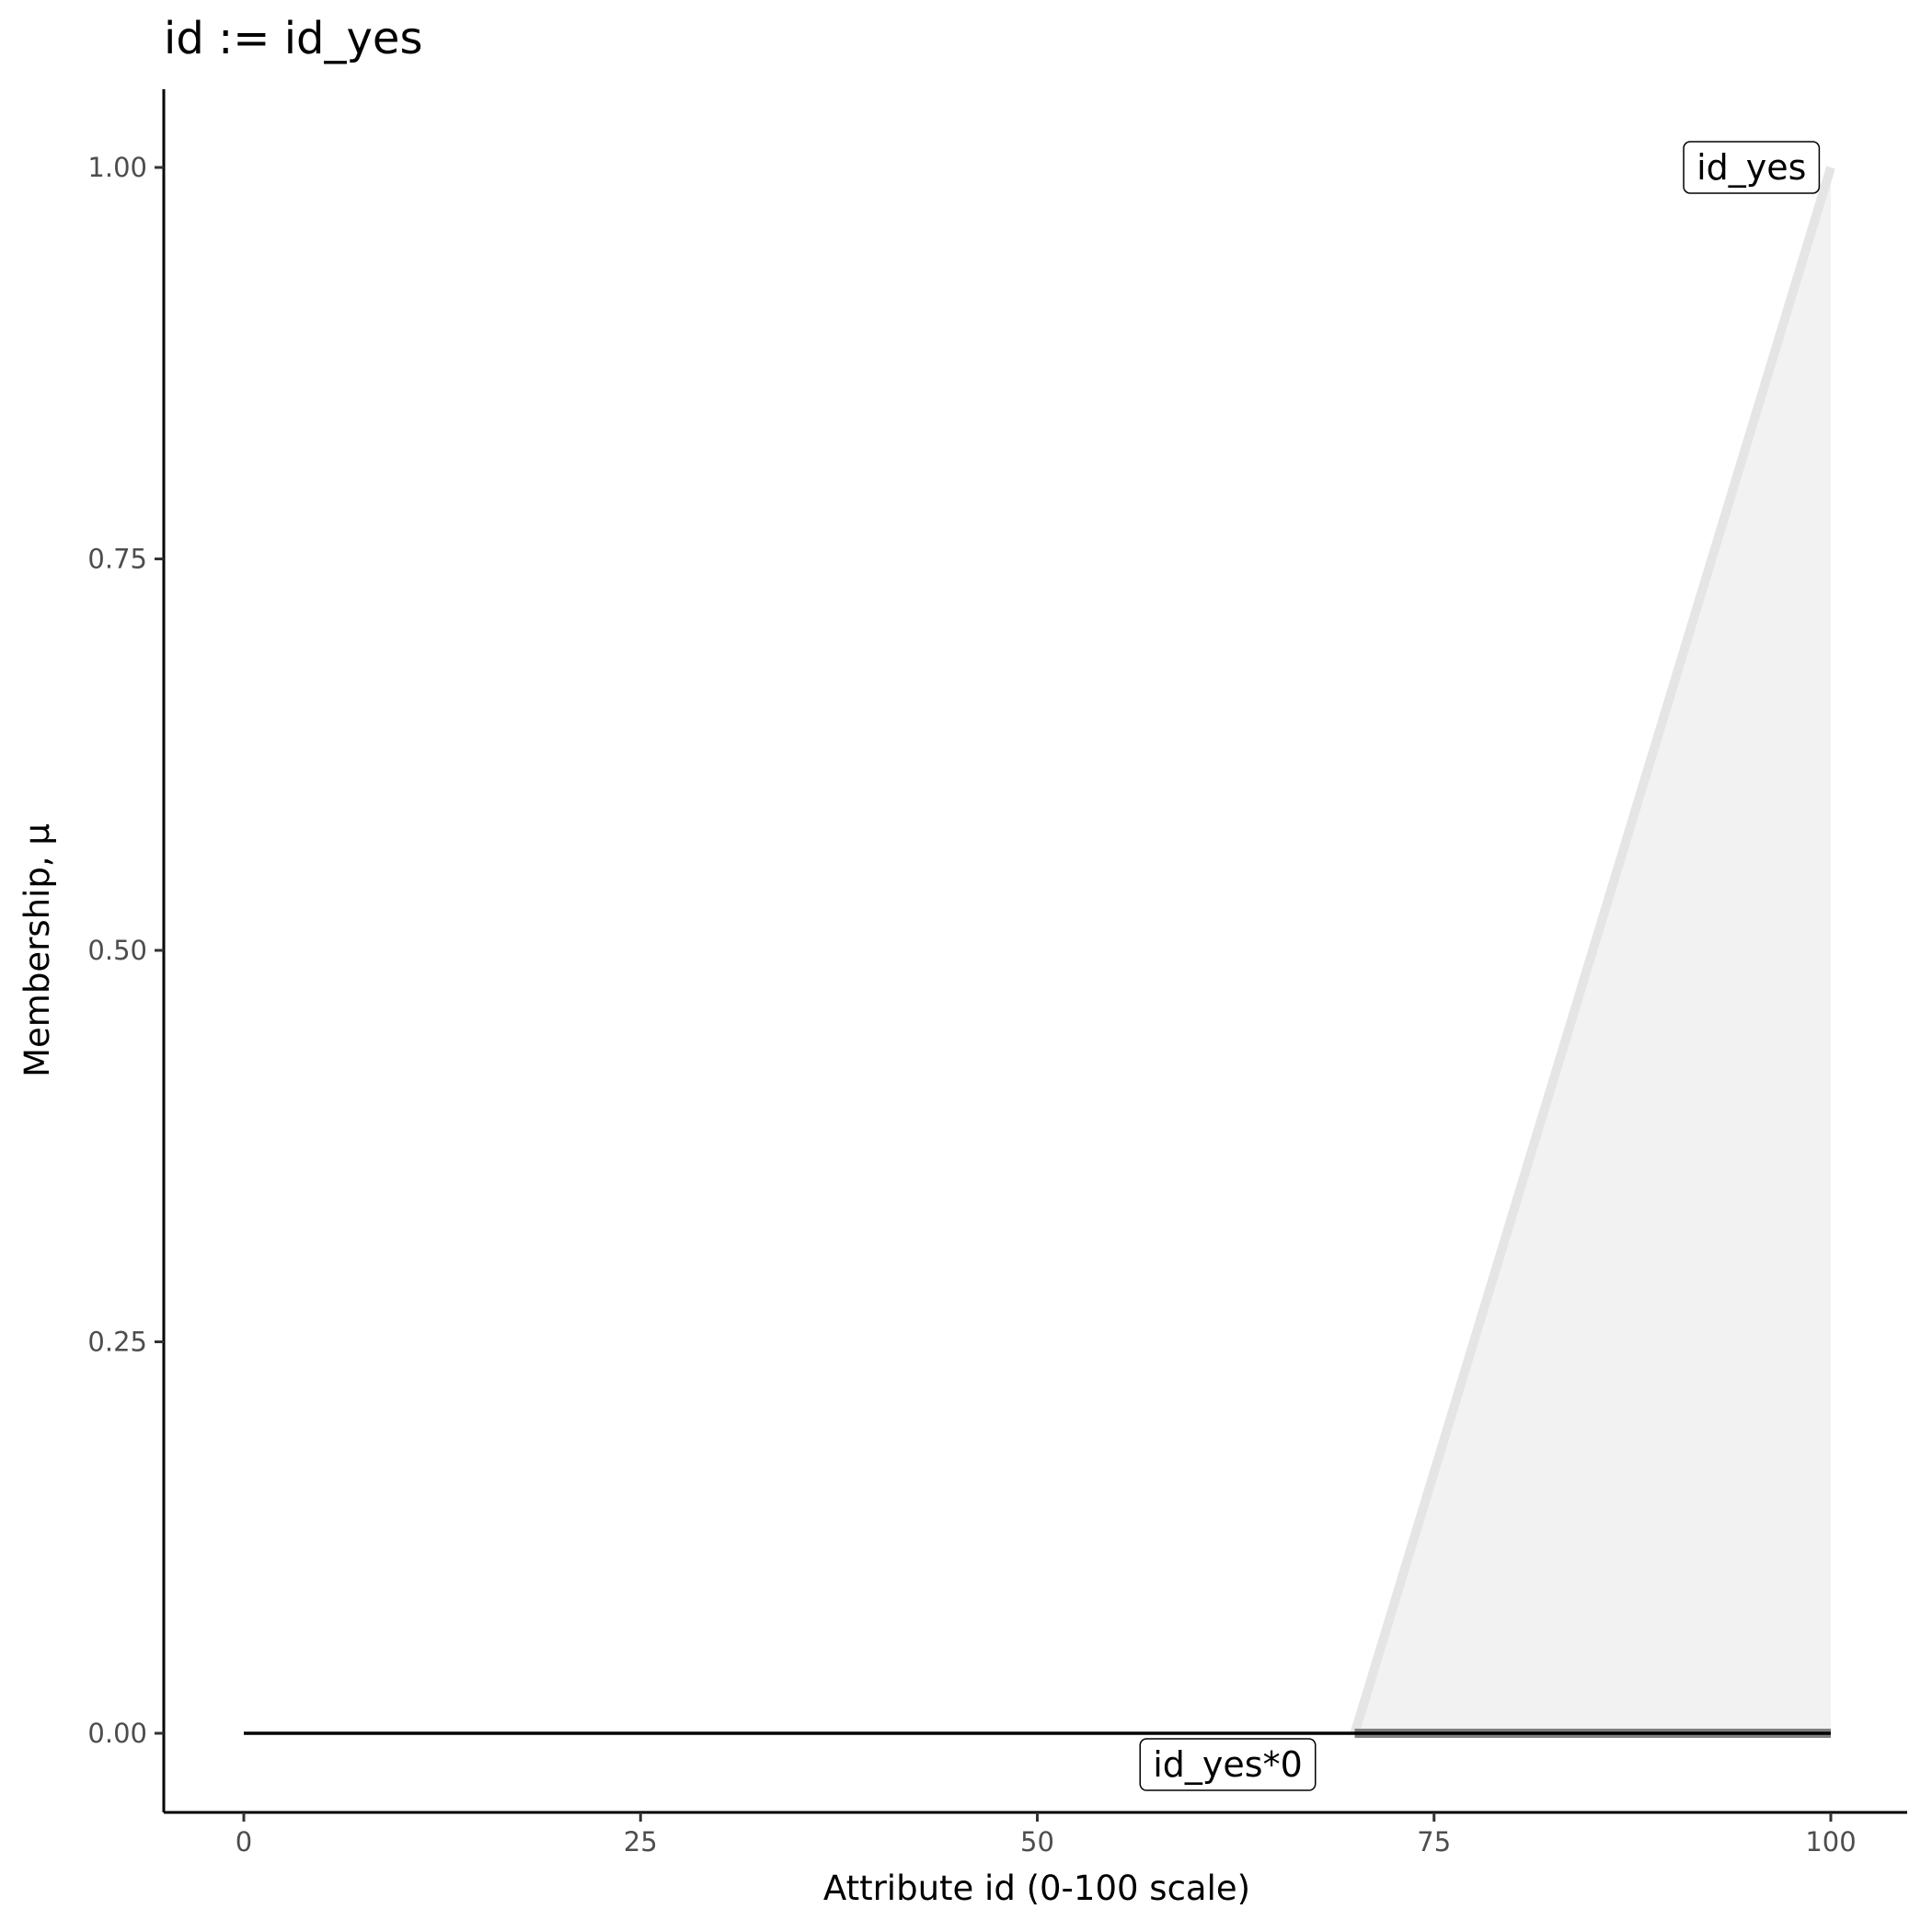 The height and width of the screenshot is (1932, 1932). I want to click on y-axis-title: Membership, μ, so click(37, 950).